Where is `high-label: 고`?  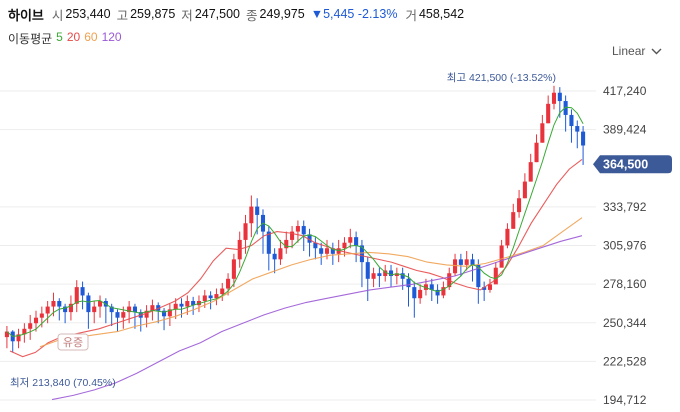
high-label: 고 is located at coordinates (122, 15).